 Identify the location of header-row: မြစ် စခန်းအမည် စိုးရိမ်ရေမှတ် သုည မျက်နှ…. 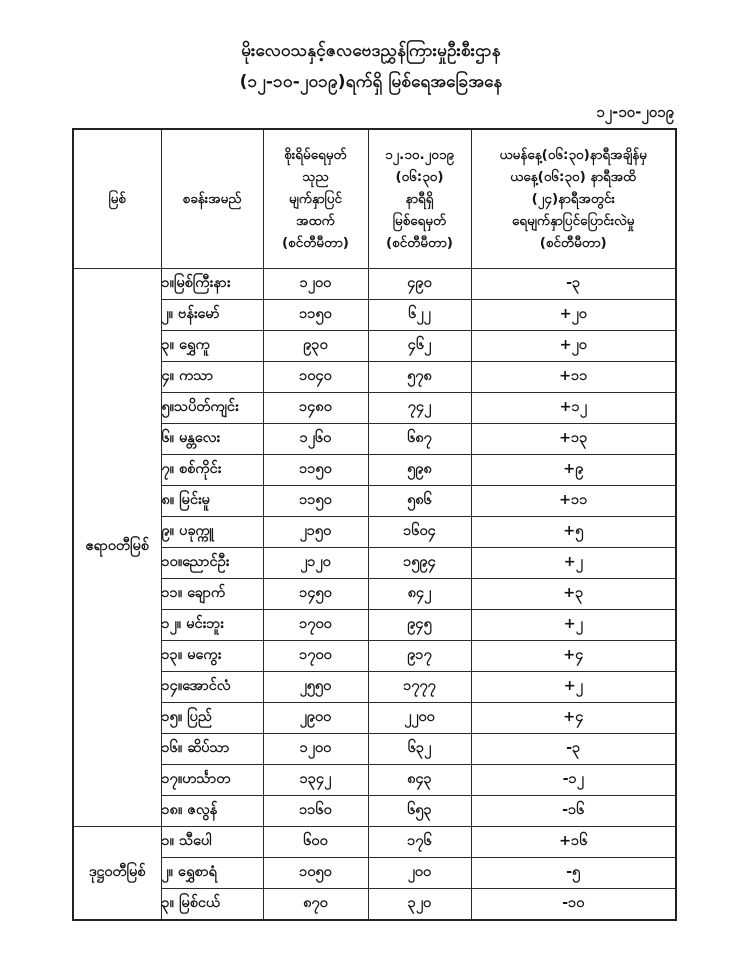
(374, 198).